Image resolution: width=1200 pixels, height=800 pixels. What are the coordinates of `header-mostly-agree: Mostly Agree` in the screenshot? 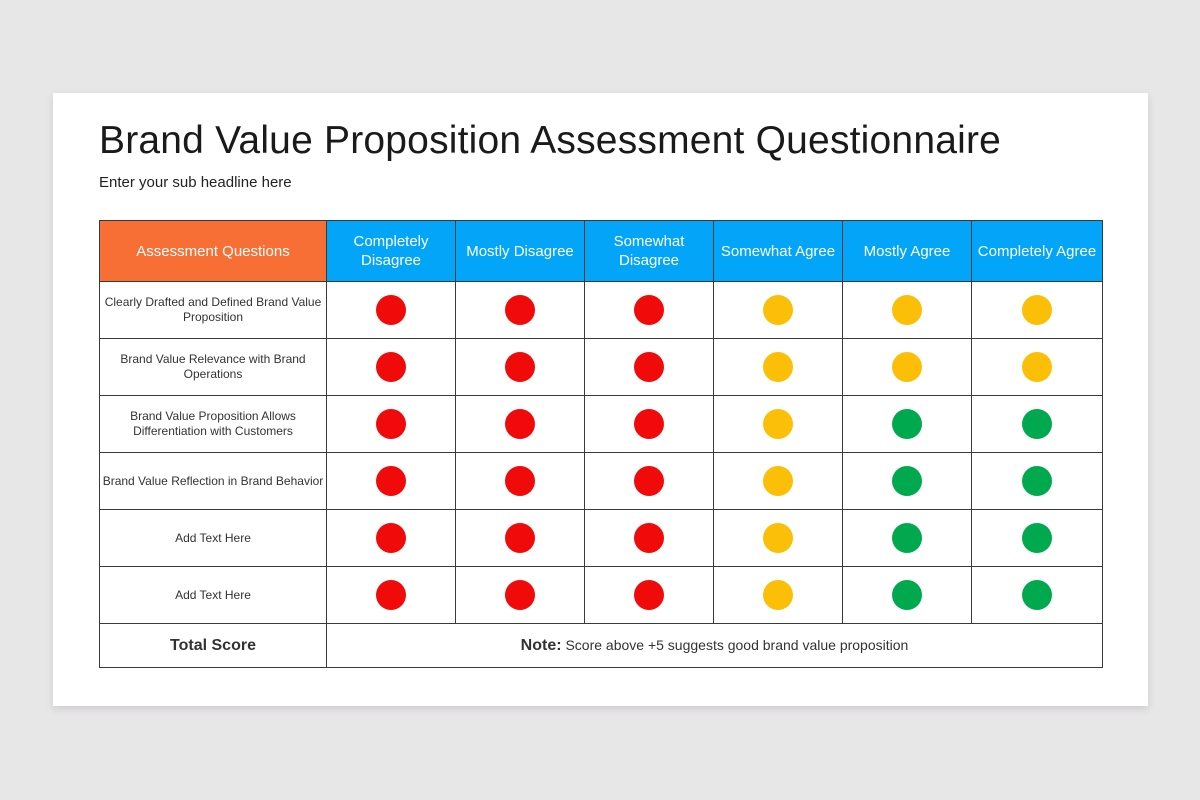 It's located at (907, 251).